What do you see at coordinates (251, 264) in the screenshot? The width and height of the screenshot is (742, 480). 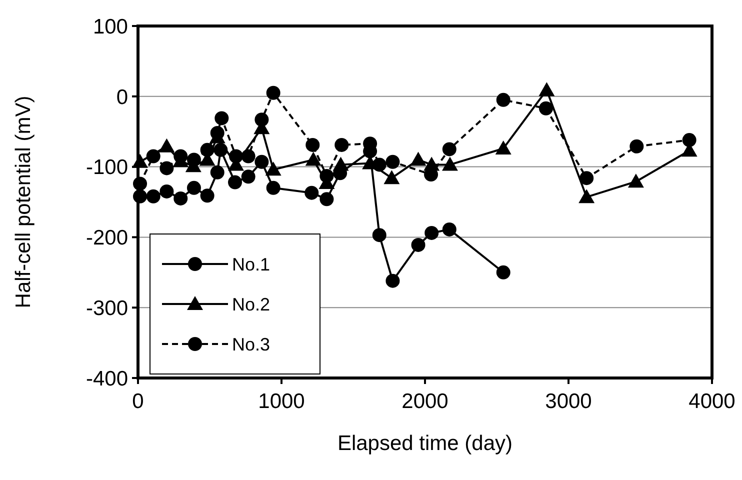 I see `legend-label: No.1` at bounding box center [251, 264].